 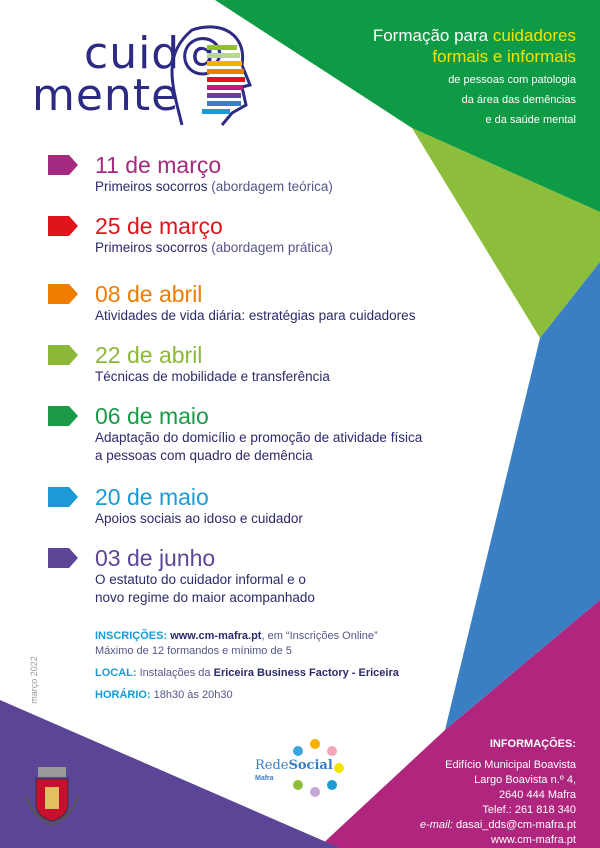 I want to click on header-sub: de pessoas com patologia, so click(x=512, y=80).